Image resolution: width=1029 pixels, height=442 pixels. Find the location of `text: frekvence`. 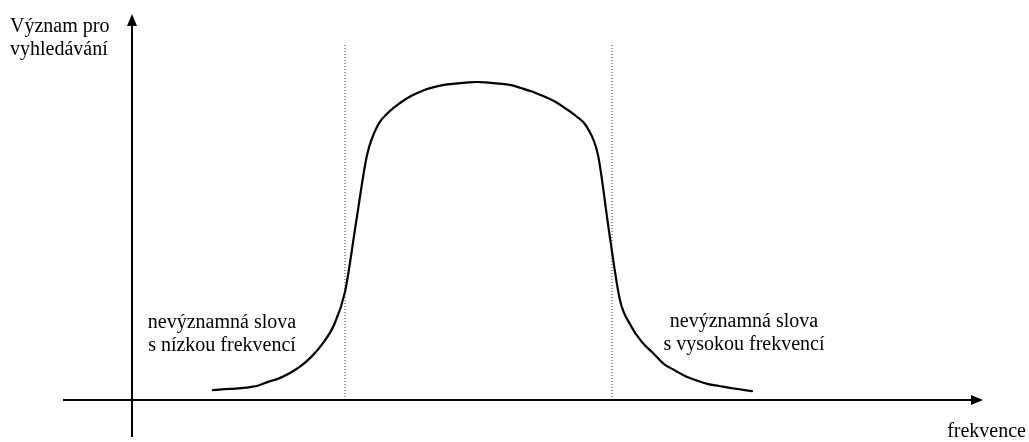

text: frekvence is located at coordinates (987, 430).